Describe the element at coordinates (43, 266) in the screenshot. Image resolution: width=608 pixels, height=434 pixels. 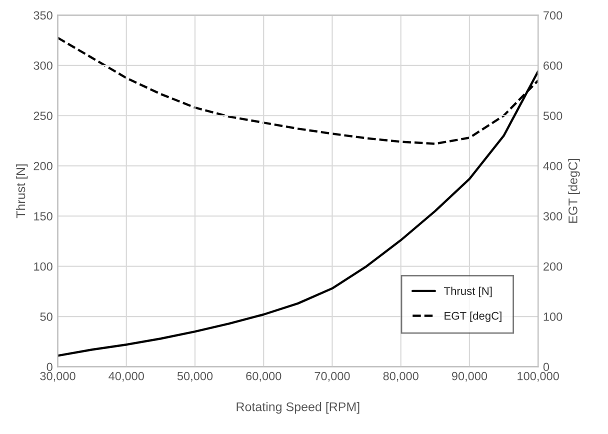
I see `y-tick-label: 100` at that location.